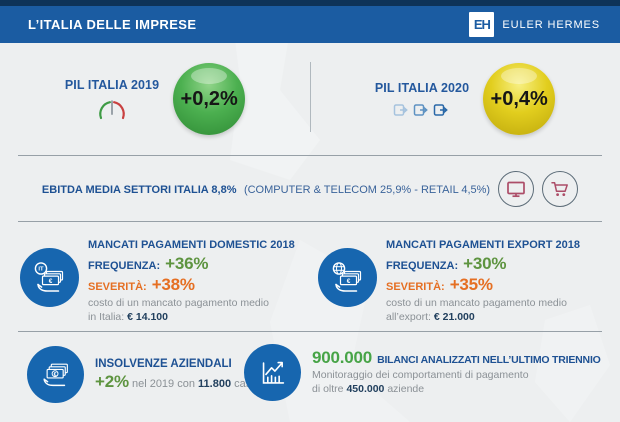 The width and height of the screenshot is (620, 422). Describe the element at coordinates (415, 287) in the screenshot. I see `export-severita-label: SEVERITÀ:` at that location.